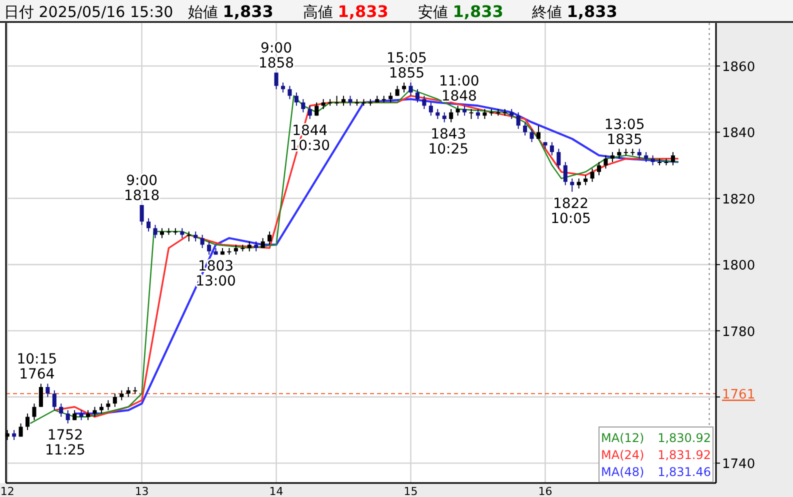 The width and height of the screenshot is (793, 497). I want to click on x-tick-label: 15, so click(411, 491).